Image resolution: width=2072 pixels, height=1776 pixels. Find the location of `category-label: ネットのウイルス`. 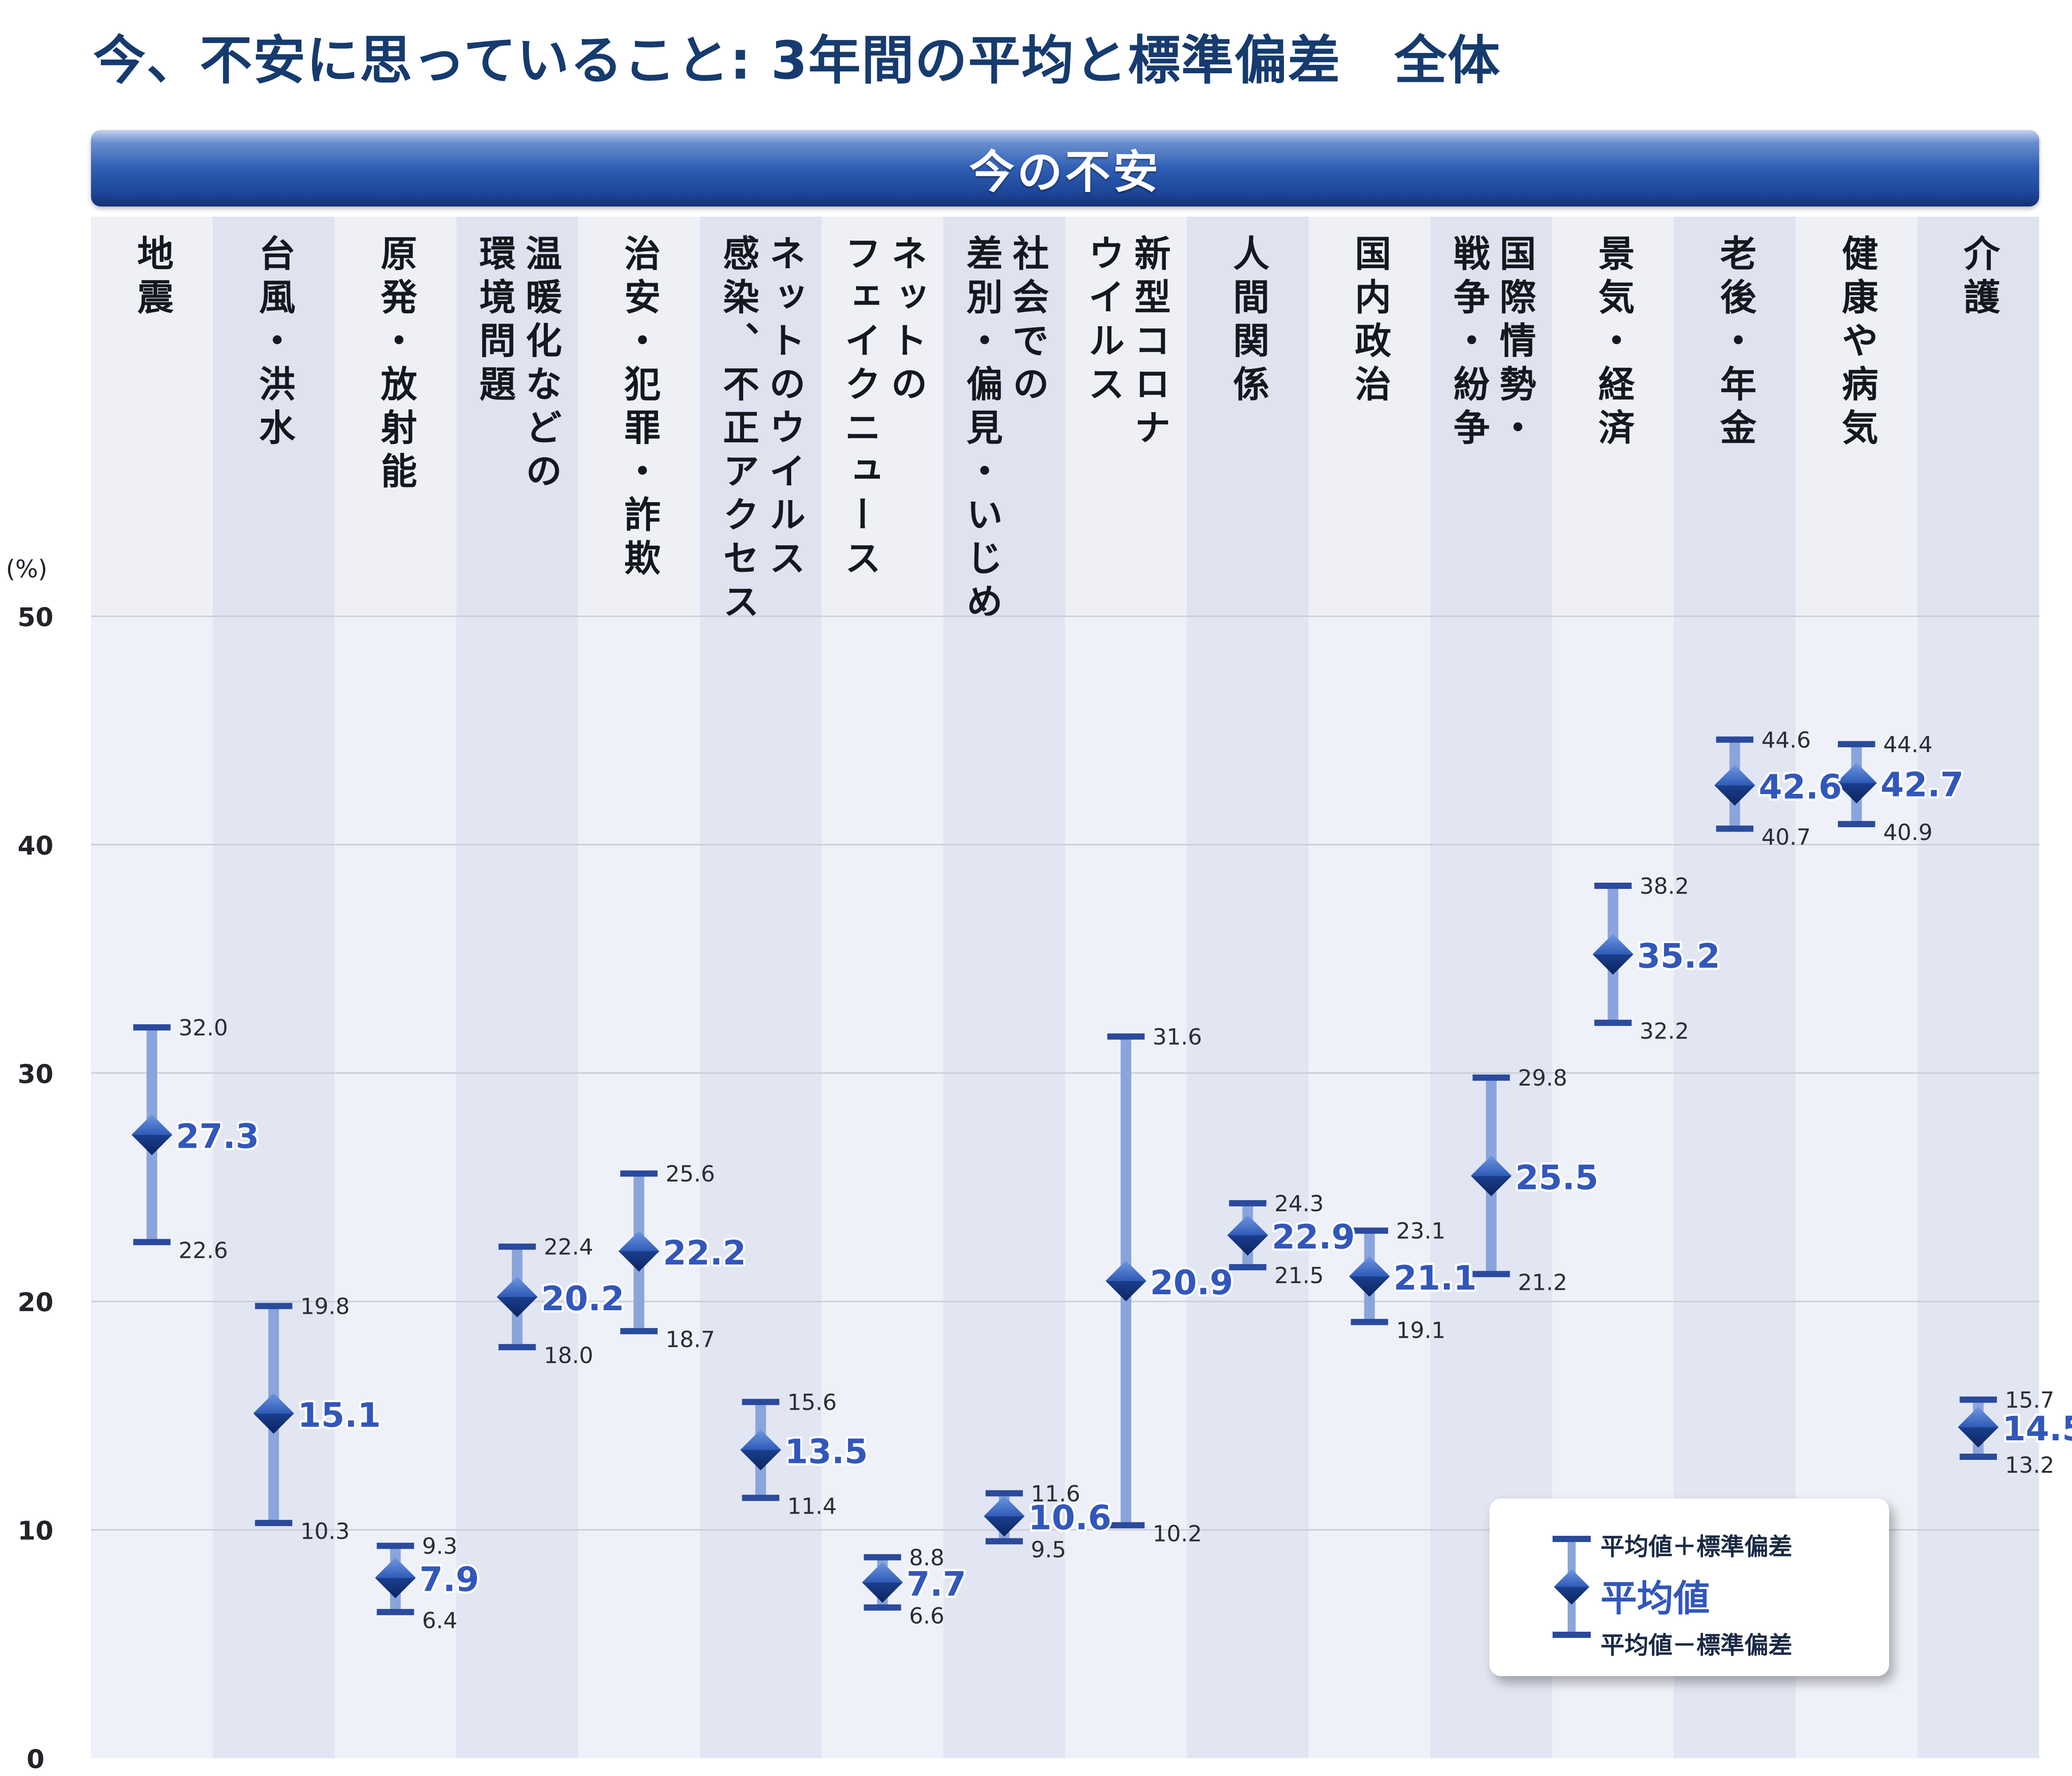

category-label: ネットのウイルス is located at coordinates (784, 408).